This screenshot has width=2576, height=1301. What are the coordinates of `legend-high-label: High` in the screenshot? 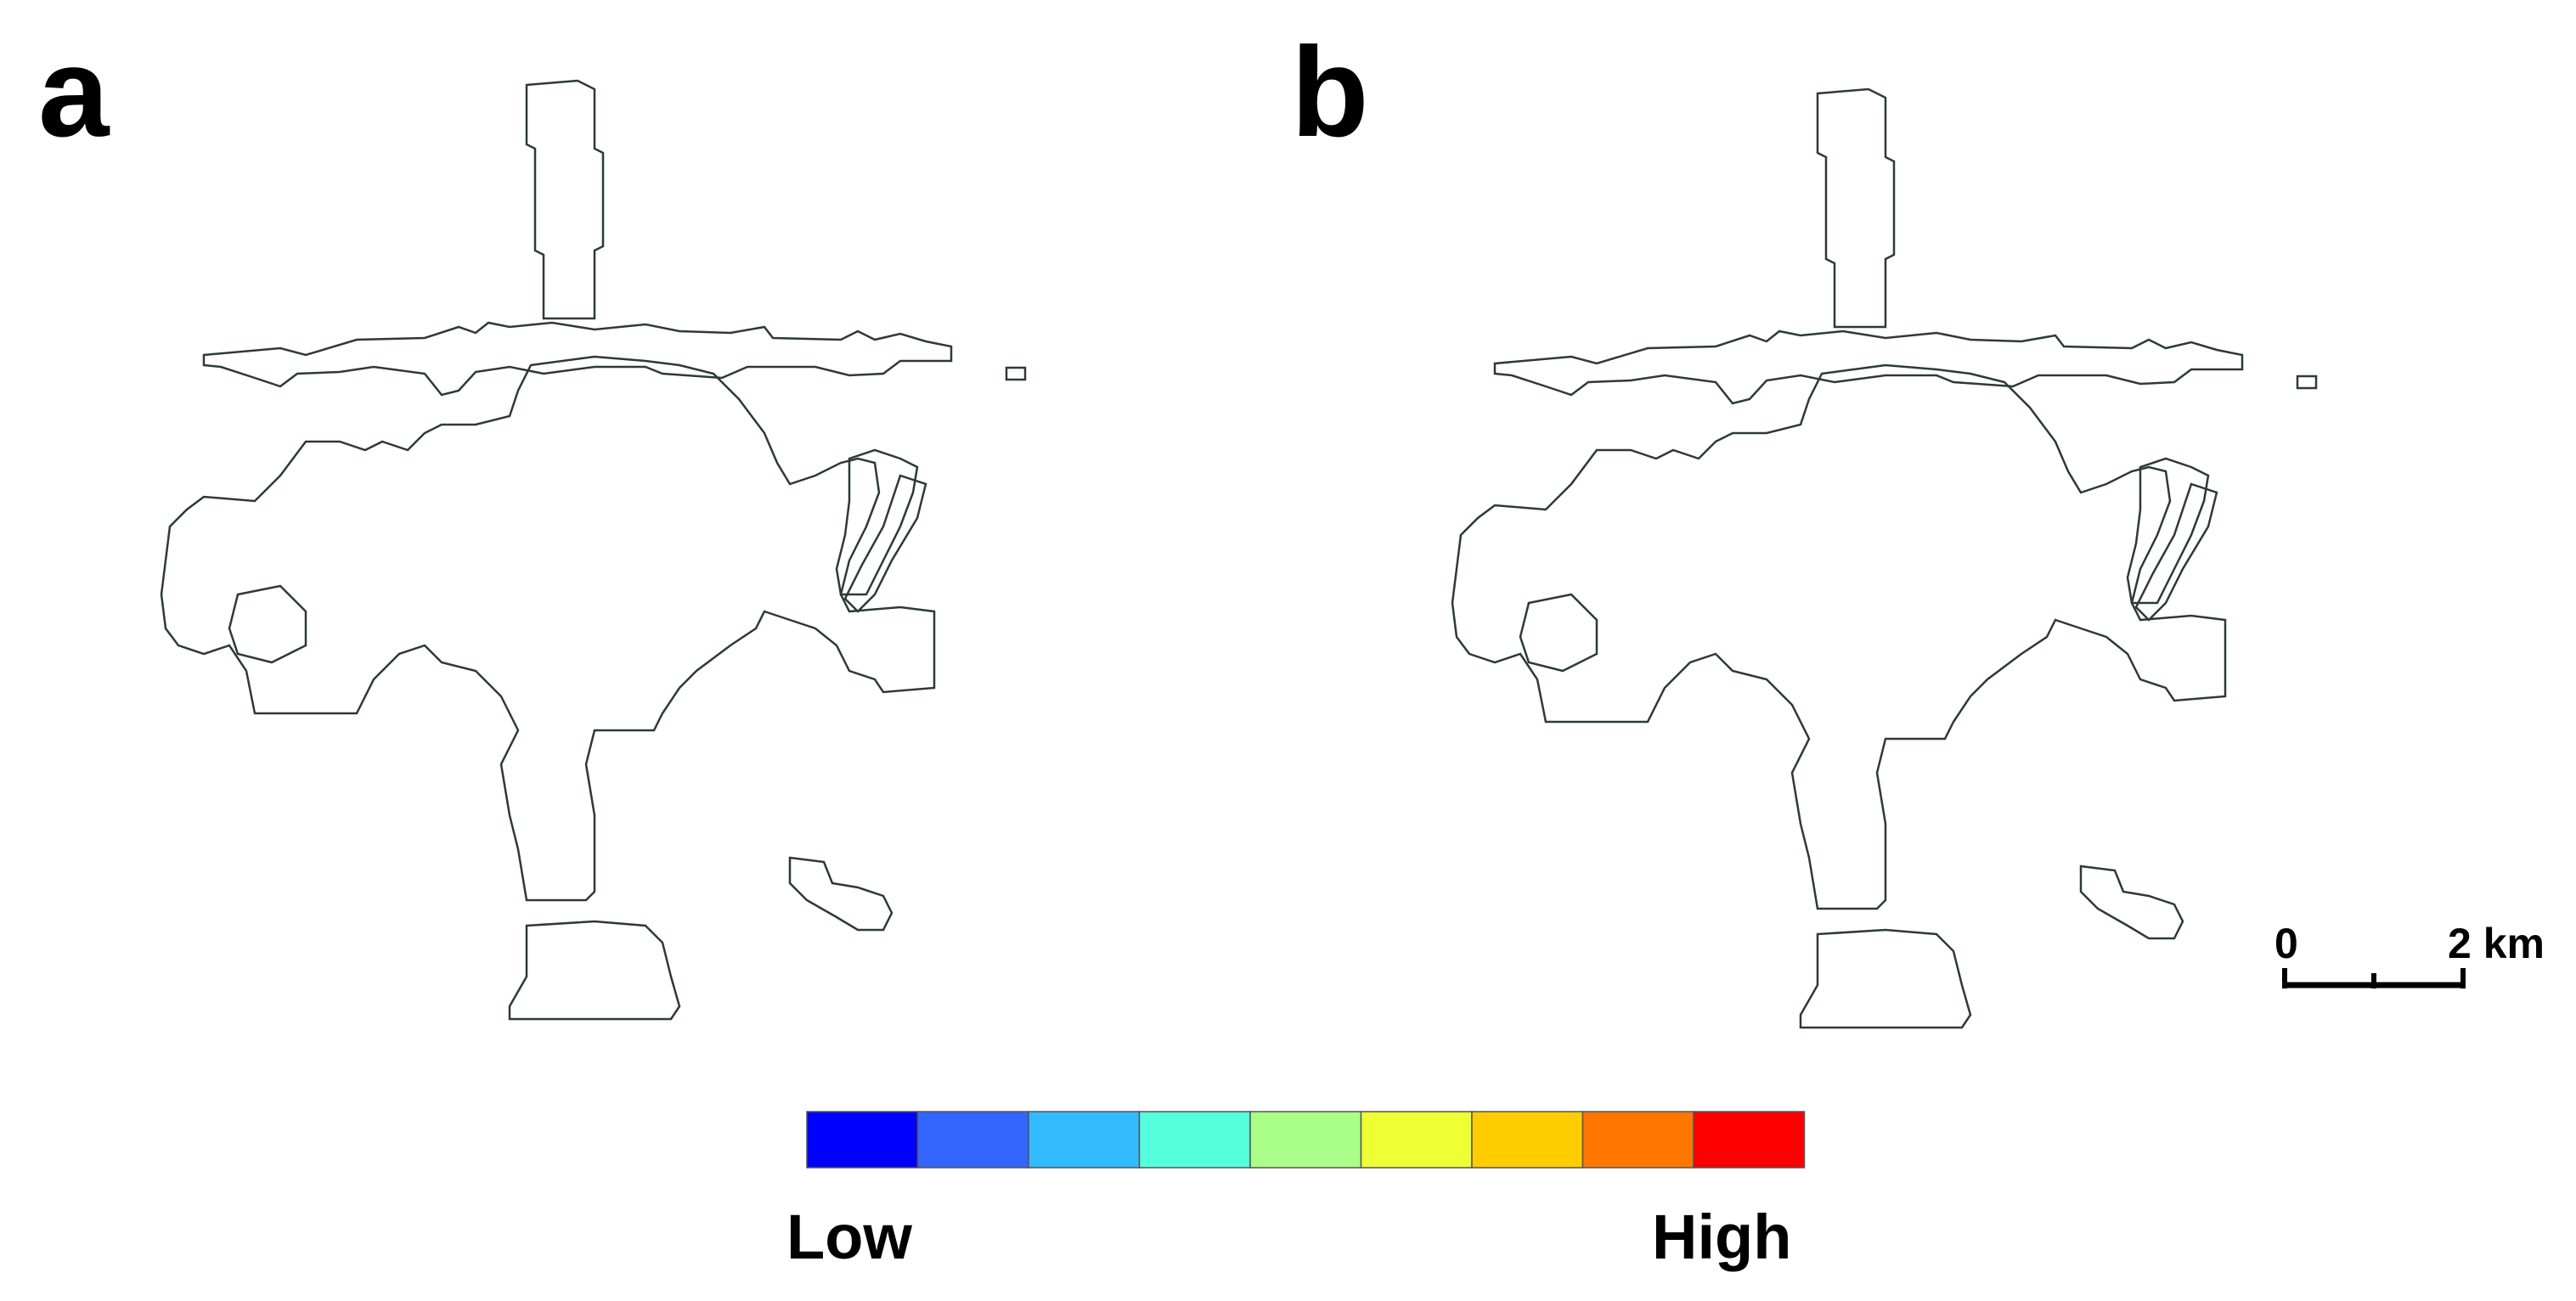 It's located at (1721, 1237).